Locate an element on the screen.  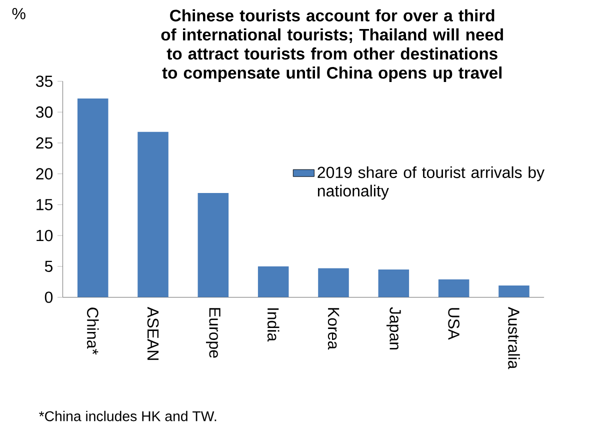
x-tick-label: India is located at coordinates (273, 325).